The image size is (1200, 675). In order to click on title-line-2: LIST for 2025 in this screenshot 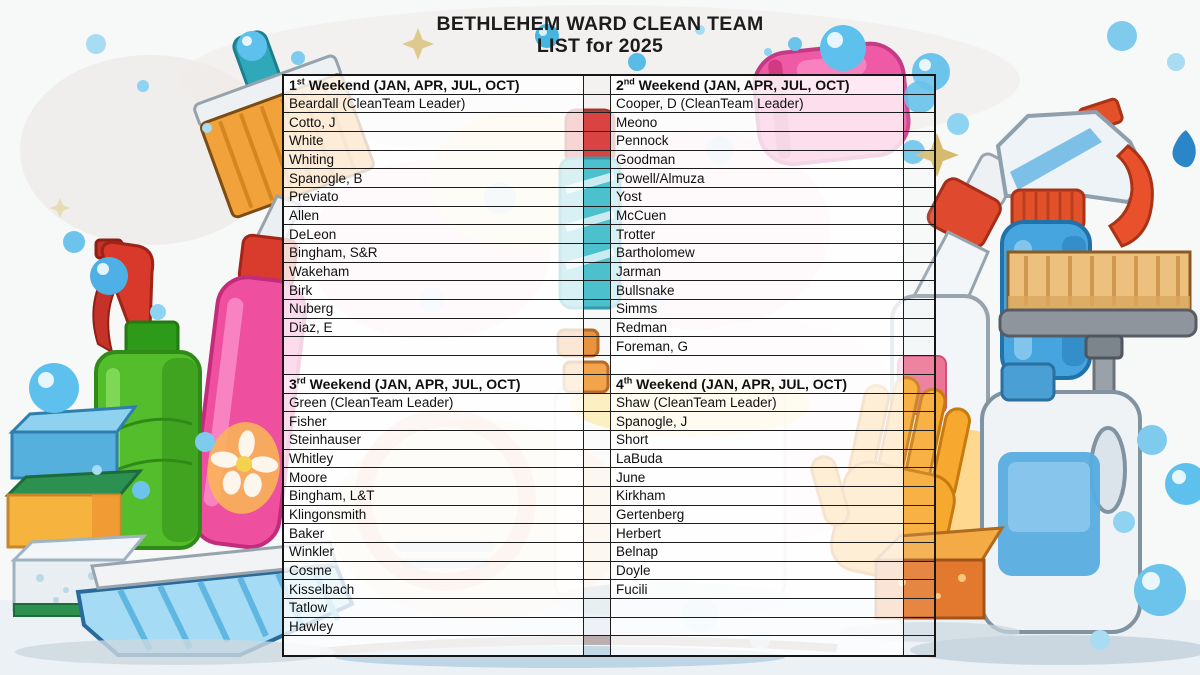, I will do `click(600, 46)`.